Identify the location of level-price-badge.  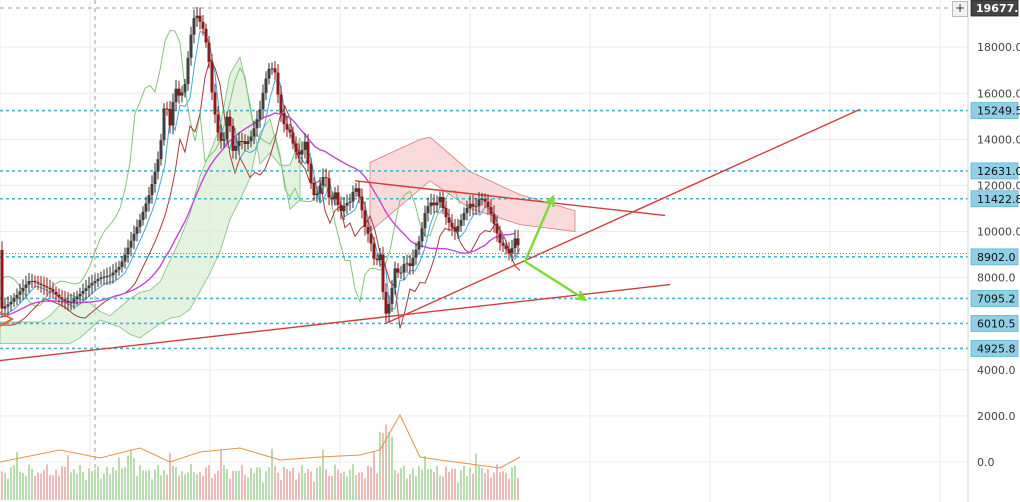
(994, 348).